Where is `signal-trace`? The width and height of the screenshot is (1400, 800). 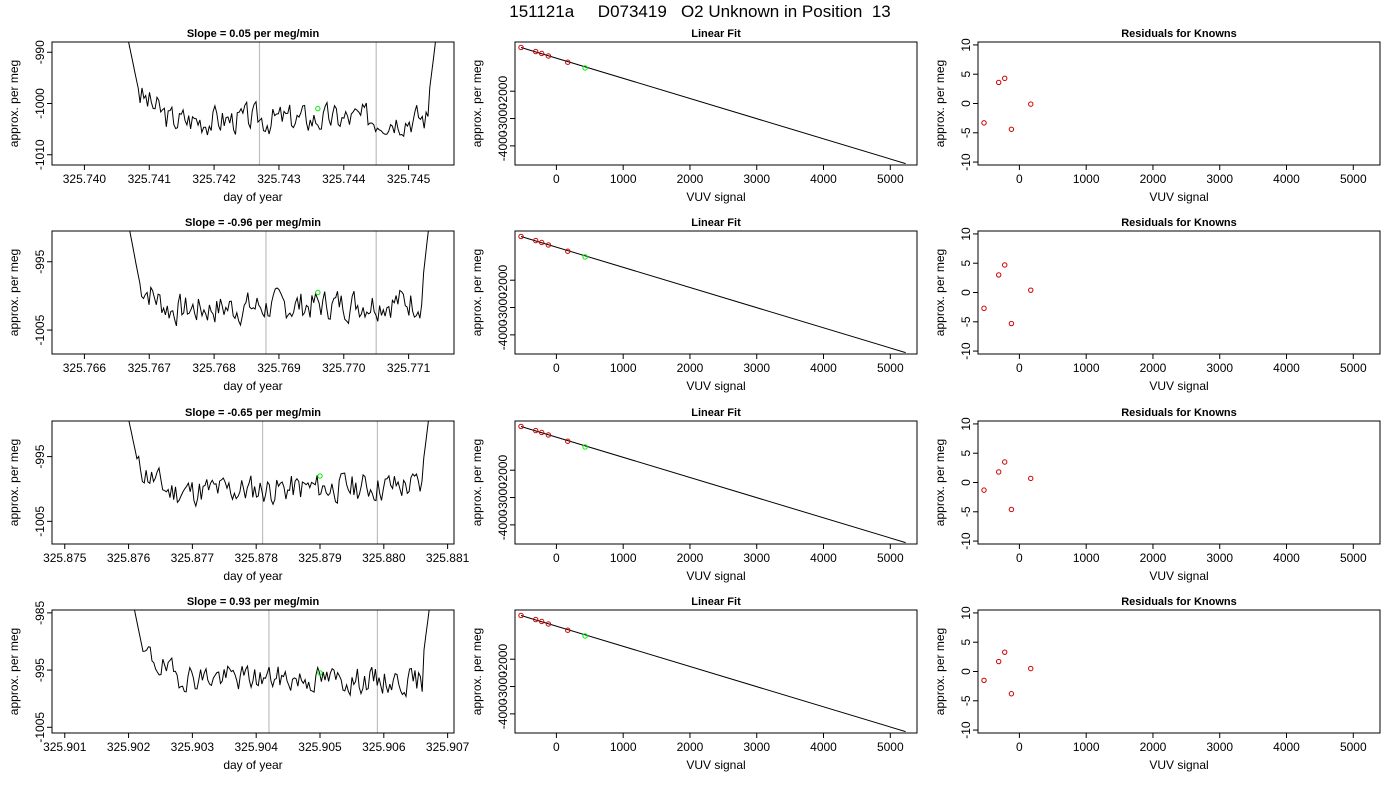
signal-trace is located at coordinates (279, 279).